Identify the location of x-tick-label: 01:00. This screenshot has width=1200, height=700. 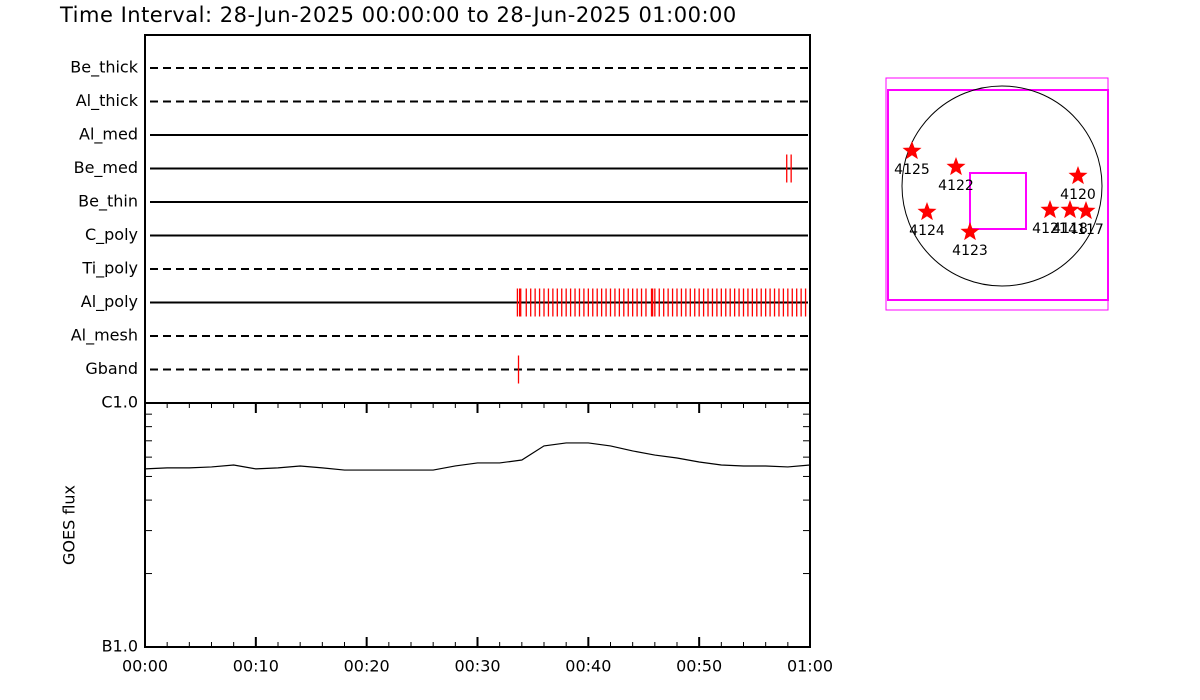
(810, 666).